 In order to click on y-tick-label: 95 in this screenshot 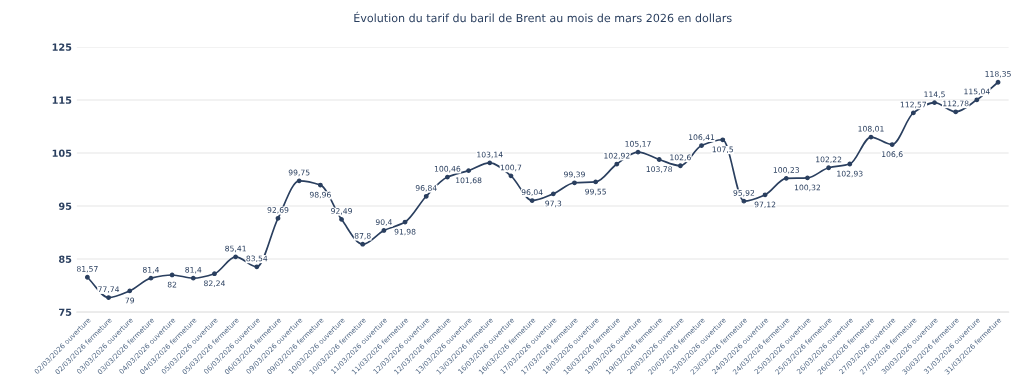, I will do `click(65, 206)`.